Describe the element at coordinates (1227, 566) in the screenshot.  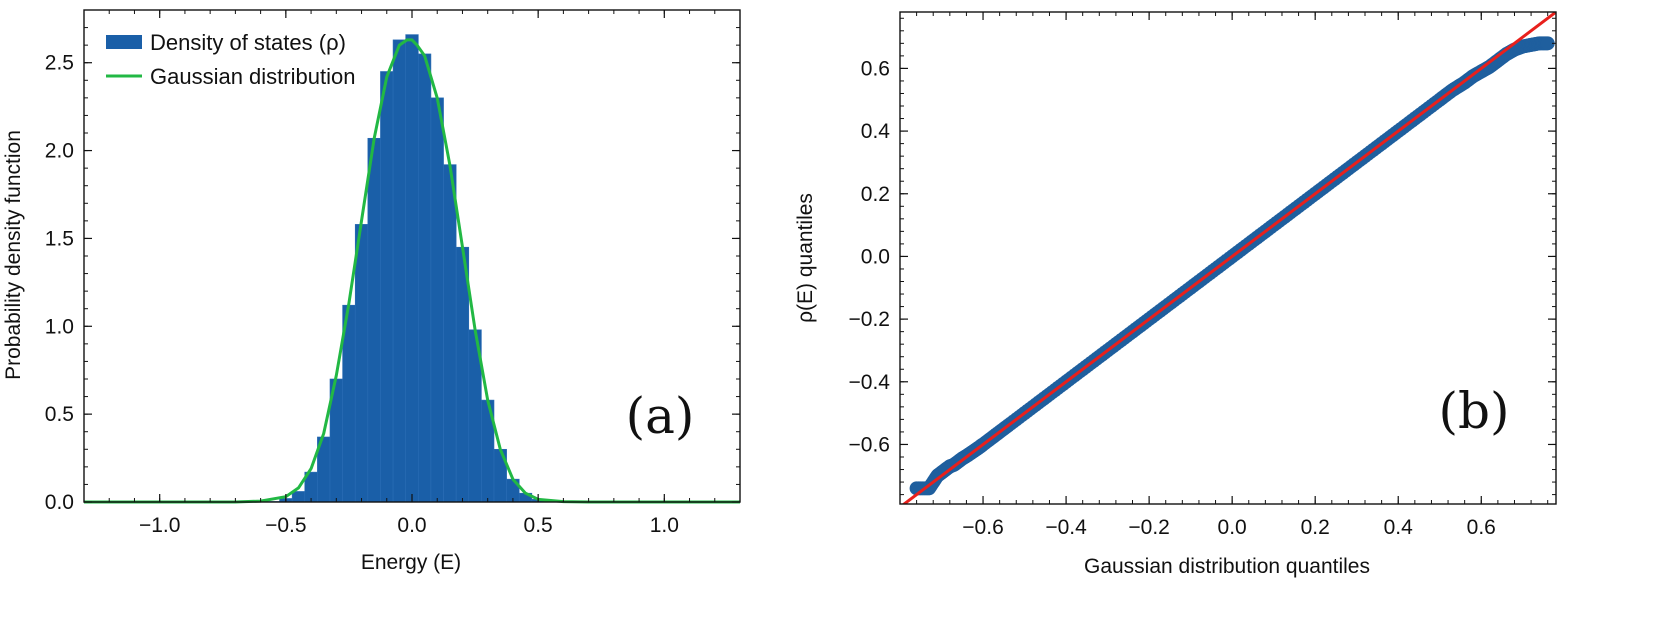
I see `panel-b-x-axis-label: Gaussian distribution quantiles` at that location.